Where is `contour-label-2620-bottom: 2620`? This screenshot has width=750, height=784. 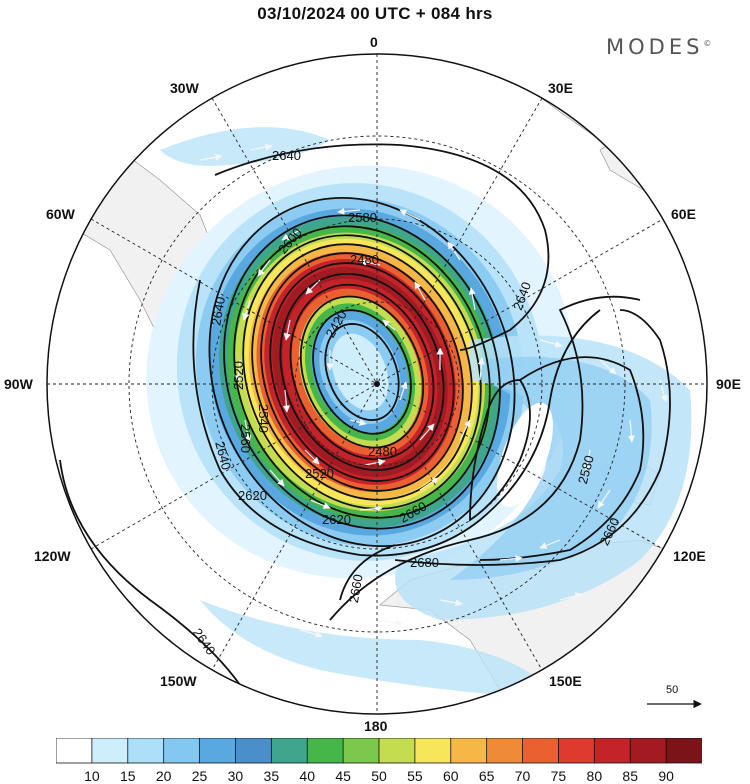
contour-label-2620-bottom: 2620 is located at coordinates (336, 519).